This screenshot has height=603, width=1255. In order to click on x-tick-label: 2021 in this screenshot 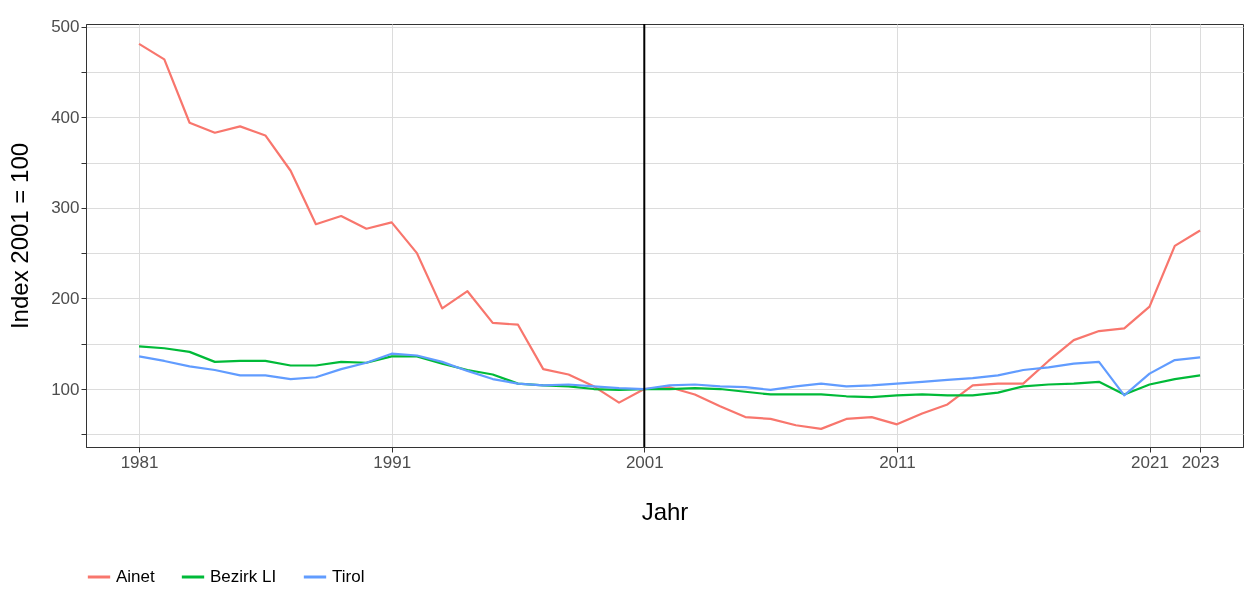, I will do `click(1150, 462)`.